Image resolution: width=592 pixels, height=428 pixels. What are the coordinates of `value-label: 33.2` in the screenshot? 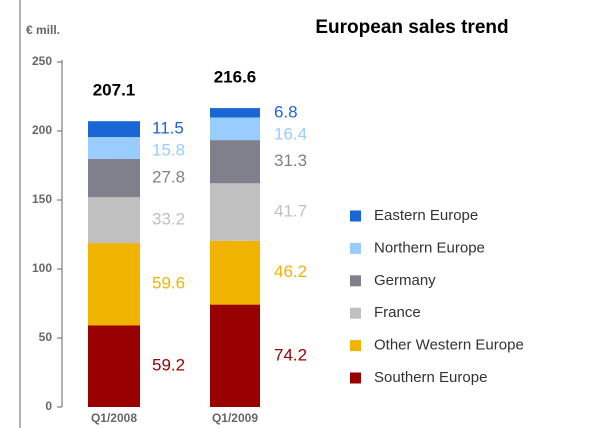 It's located at (168, 219).